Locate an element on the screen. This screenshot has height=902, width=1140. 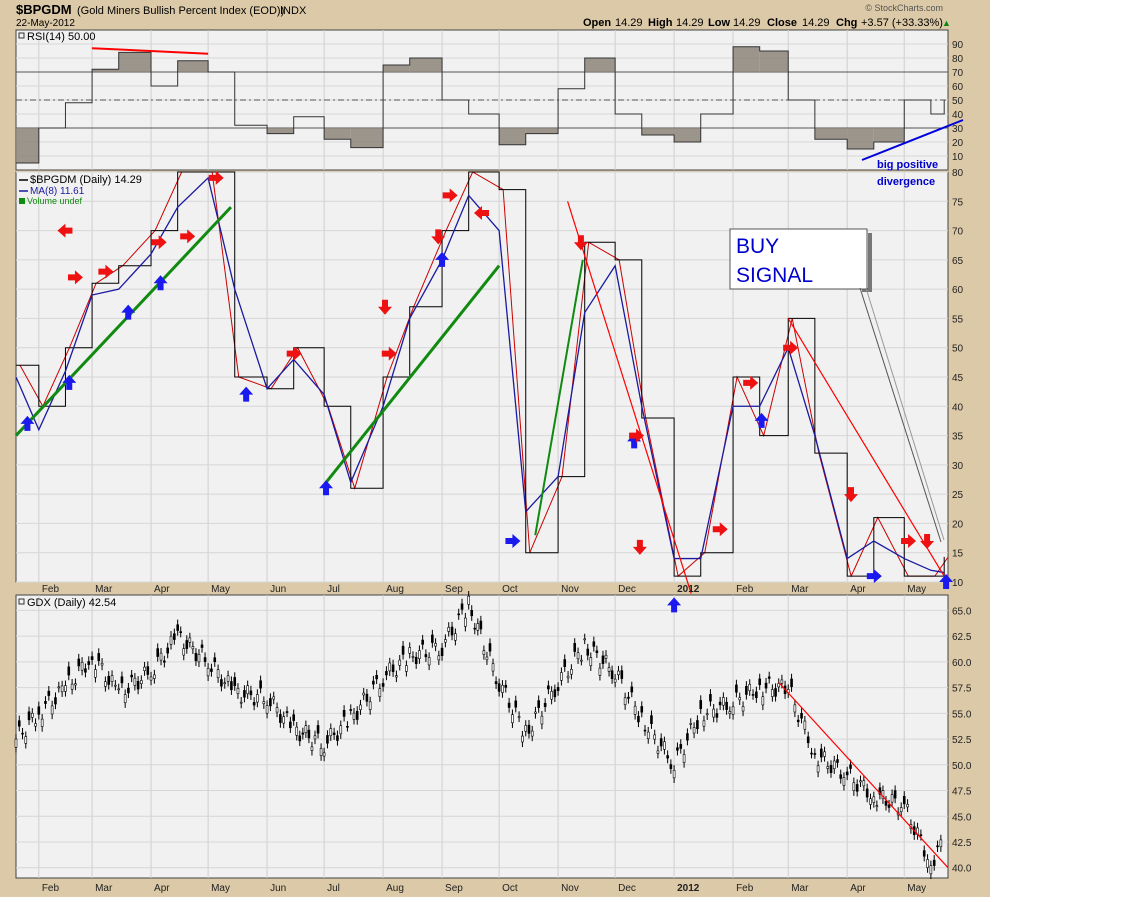
sell-left-arrow is located at coordinates (65, 230).